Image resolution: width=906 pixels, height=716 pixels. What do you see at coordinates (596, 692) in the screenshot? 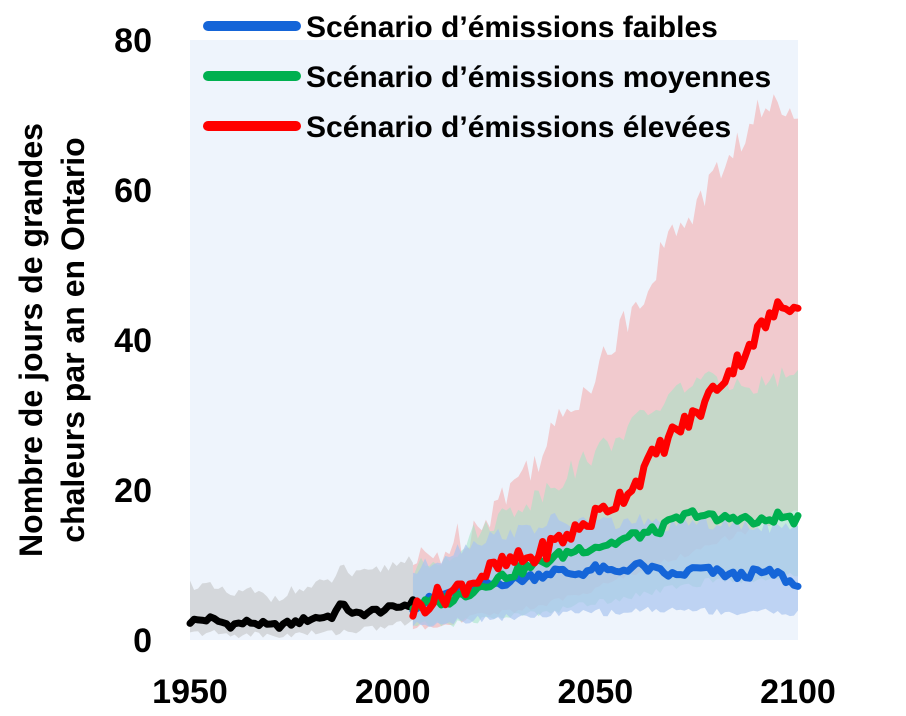
I see `x-tick-label: 2050` at bounding box center [596, 692].